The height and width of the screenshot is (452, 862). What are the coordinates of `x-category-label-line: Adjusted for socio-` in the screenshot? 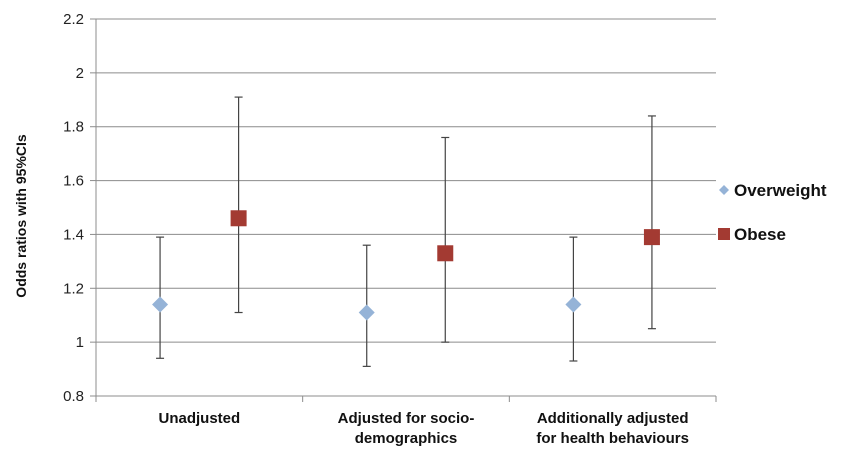 It's located at (406, 418).